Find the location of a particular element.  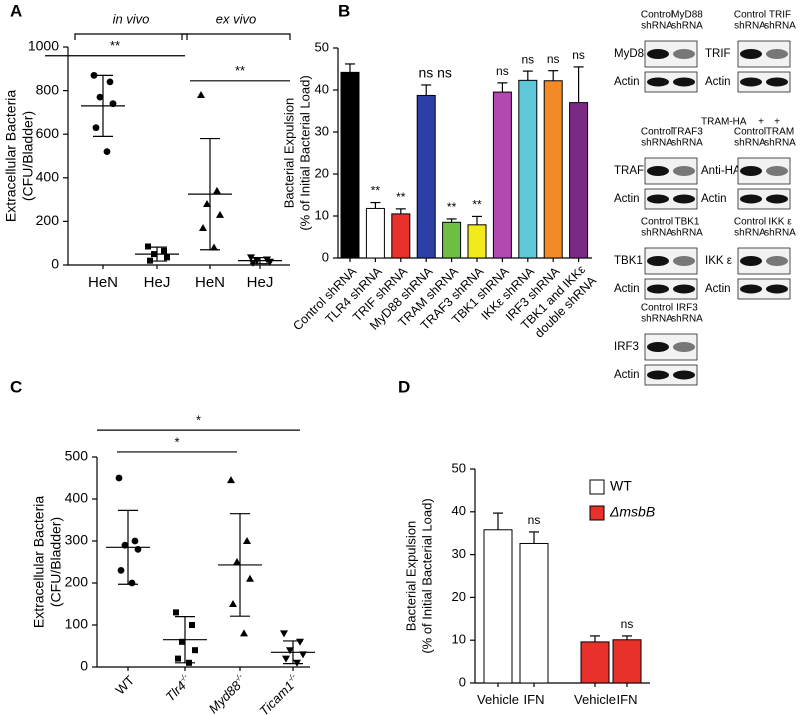

significance-label: * is located at coordinates (198, 420).